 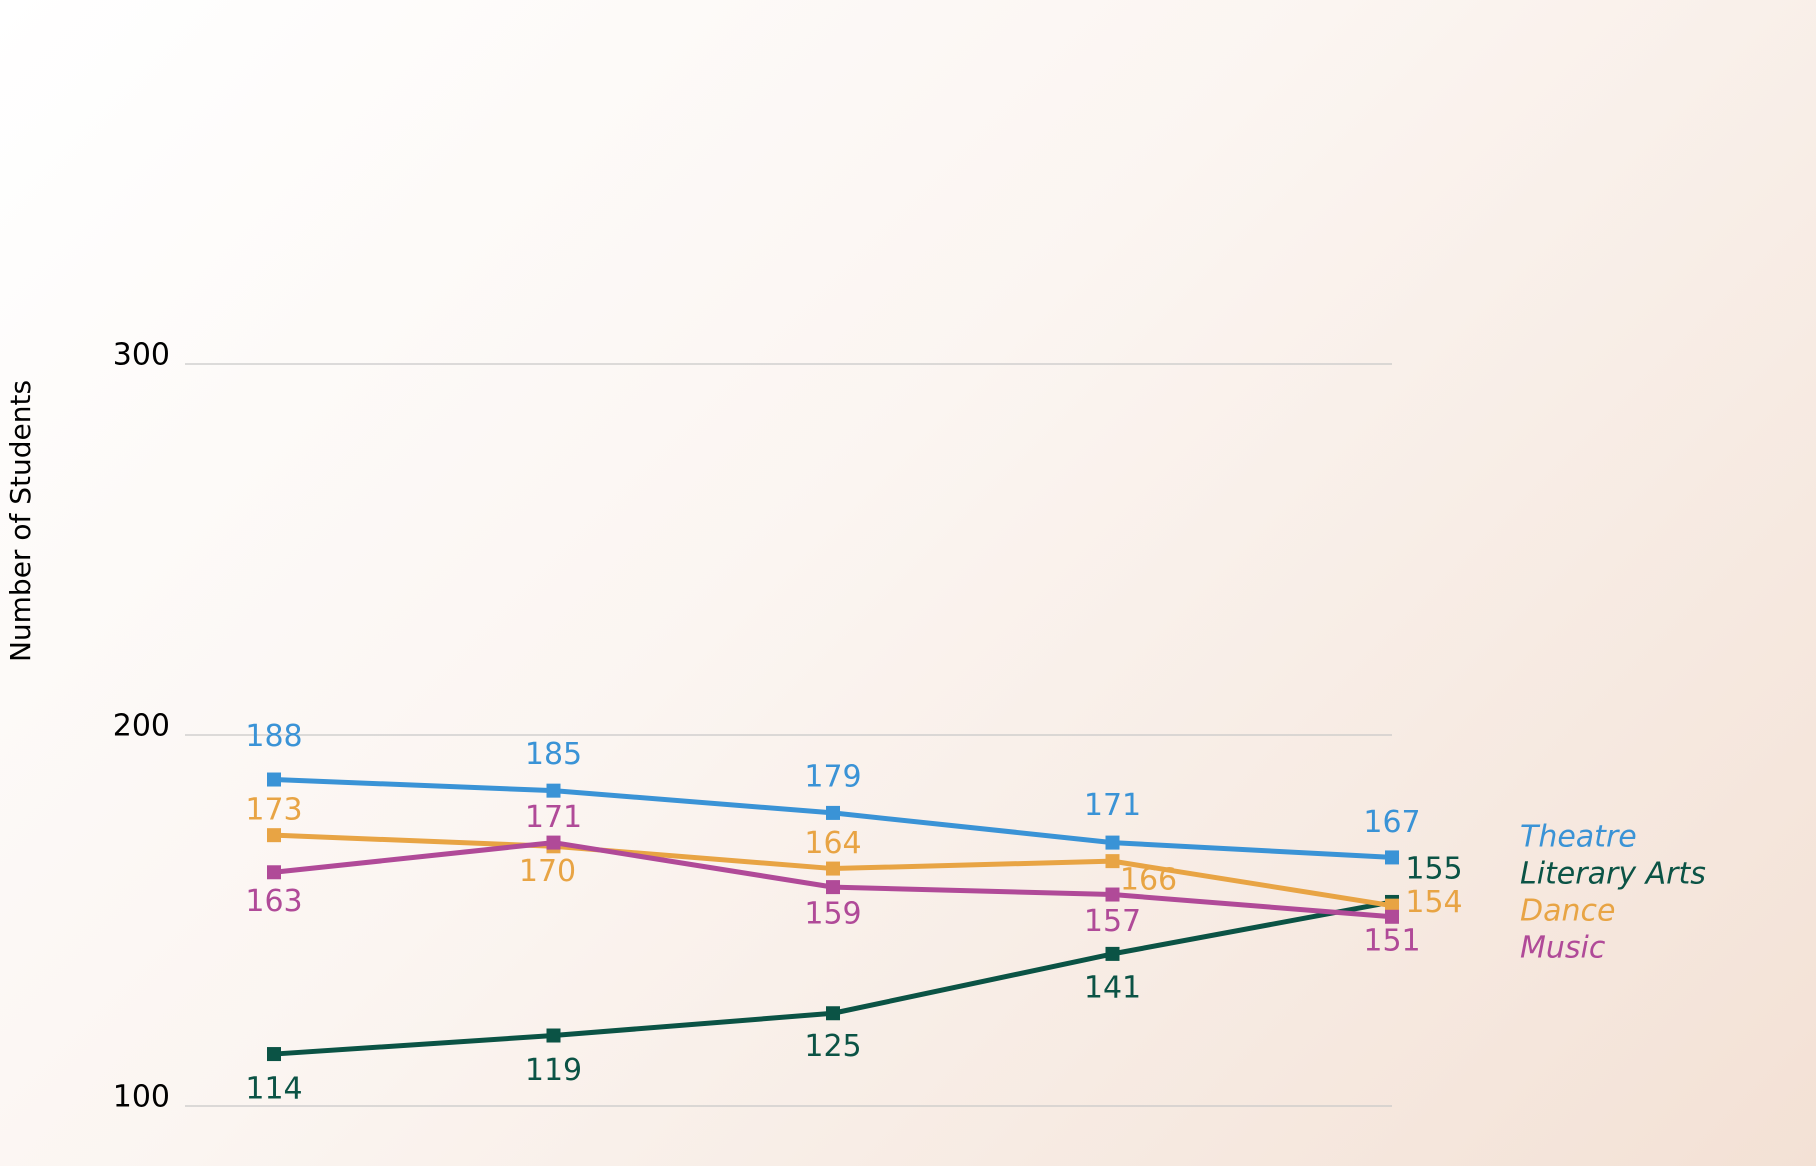 I want to click on y-tick-label: 200, so click(x=141, y=726).